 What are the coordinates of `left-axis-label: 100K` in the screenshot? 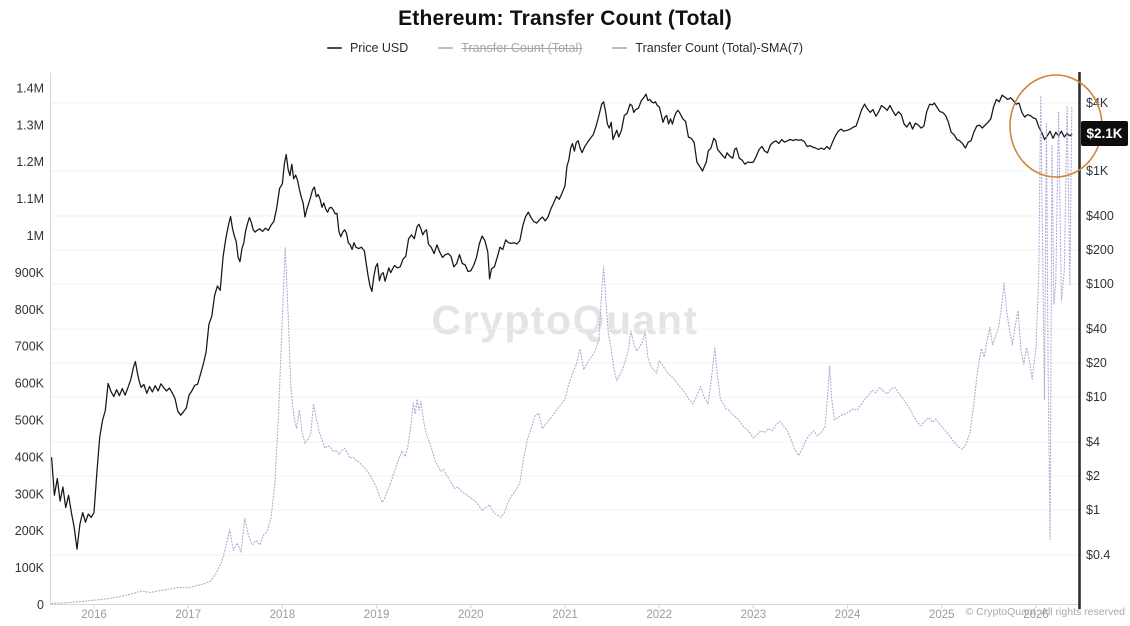 It's located at (30, 568).